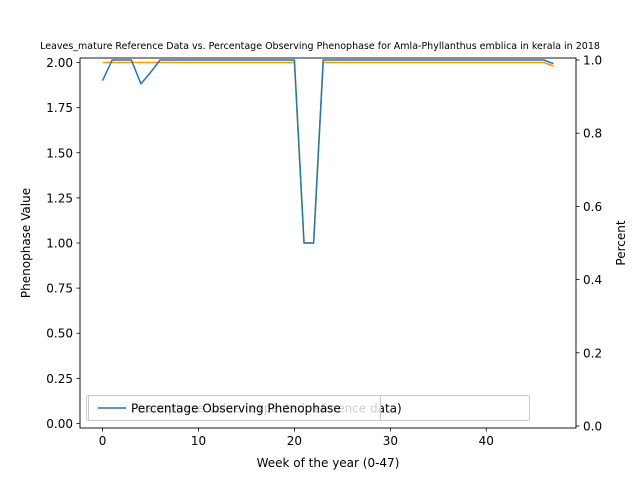 The height and width of the screenshot is (480, 640). Describe the element at coordinates (592, 280) in the screenshot. I see `y2-tick-label: 0.4` at that location.